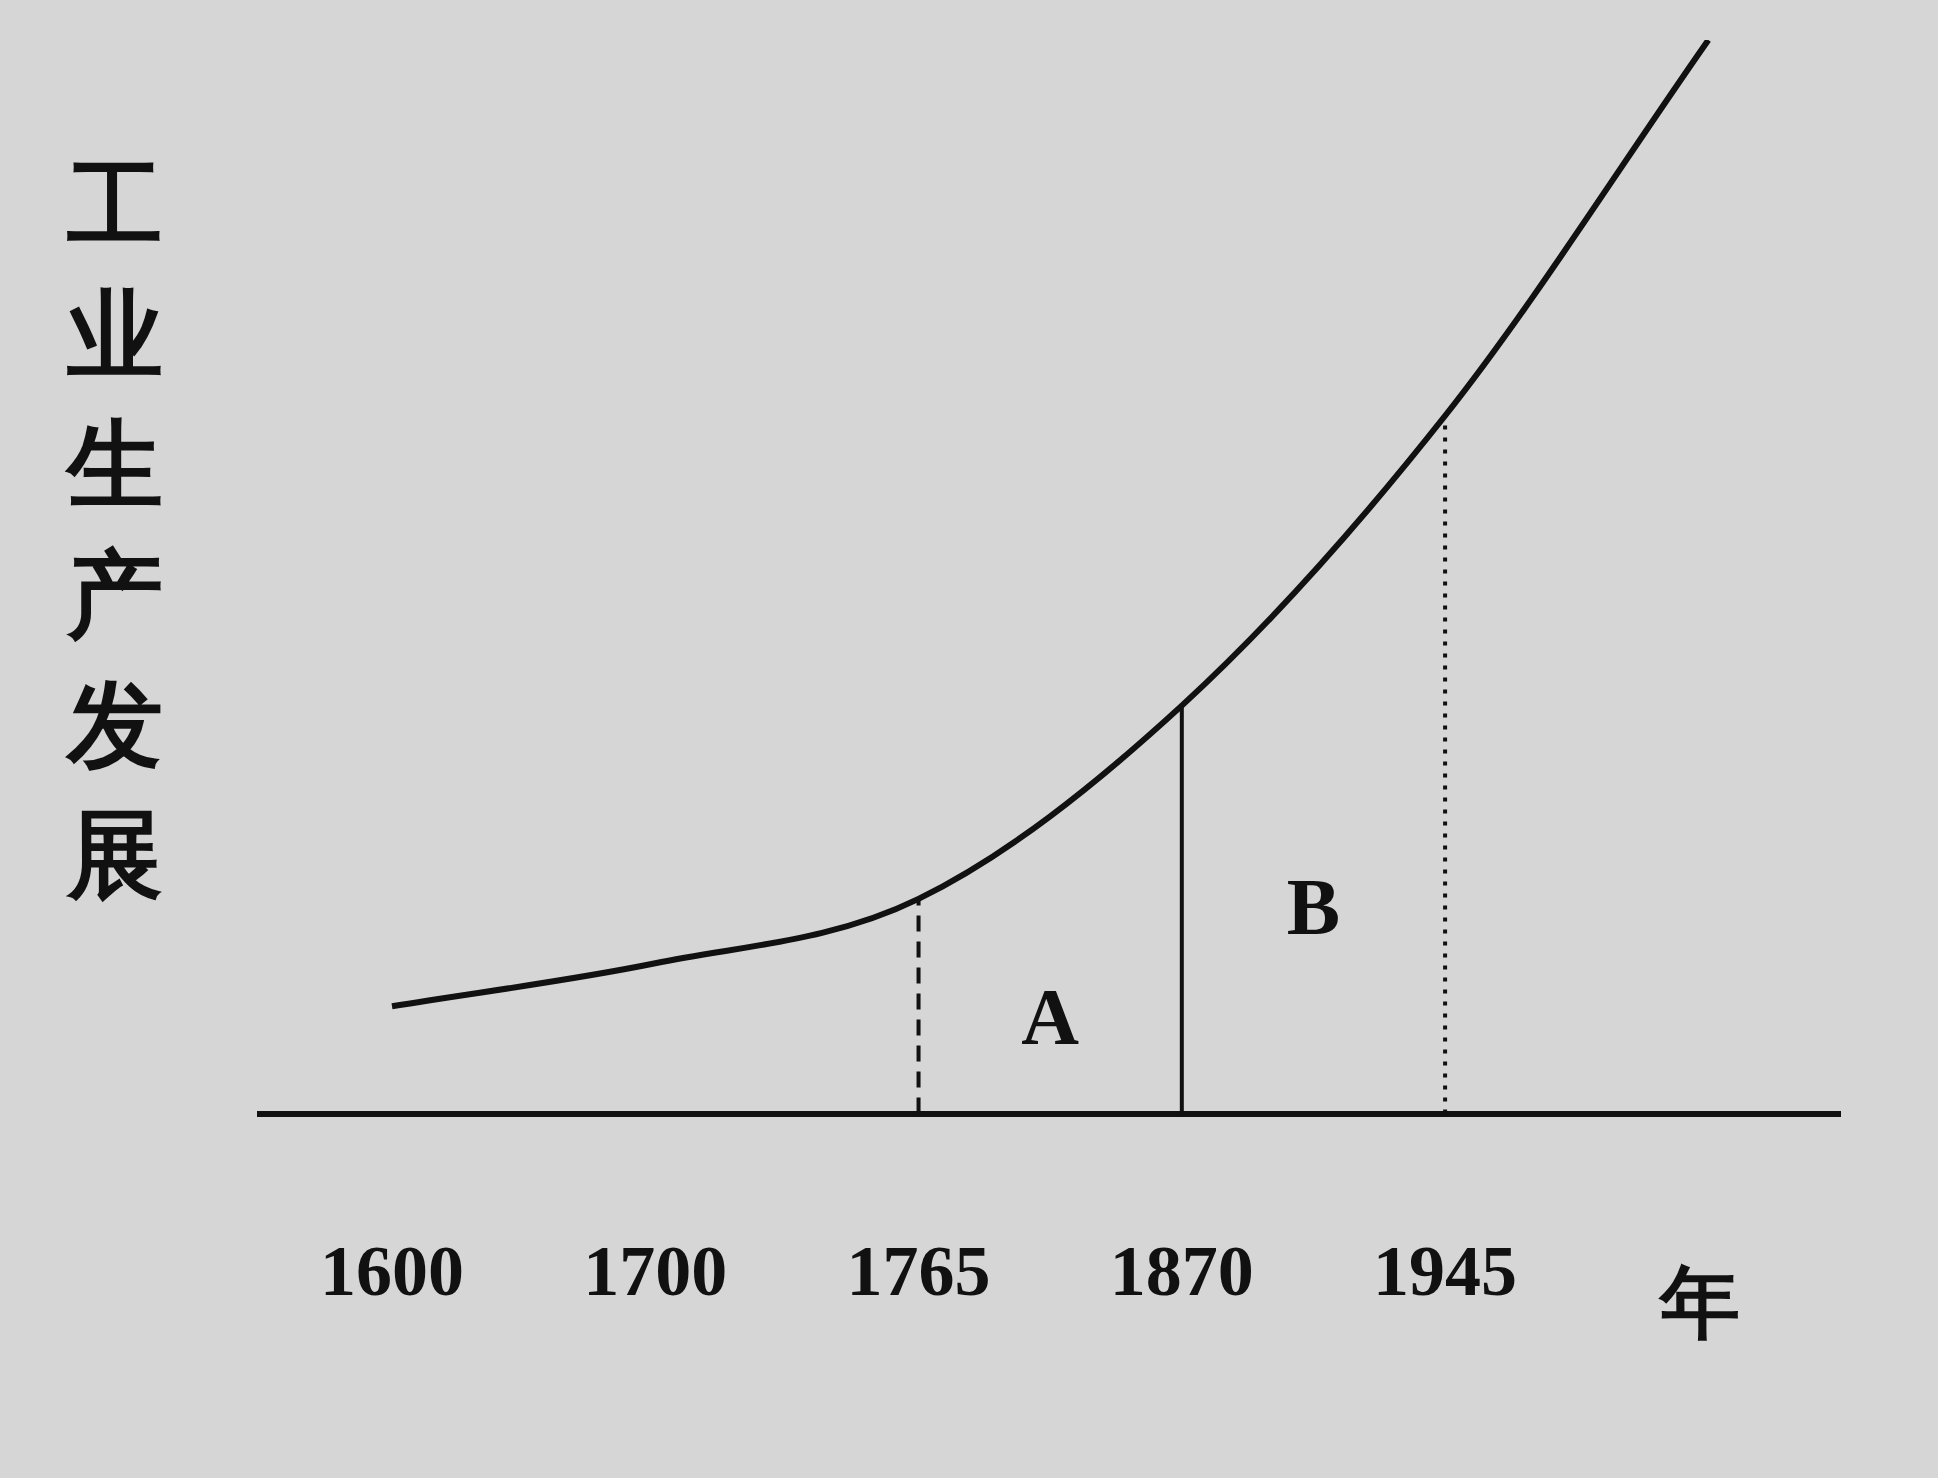 The height and width of the screenshot is (1478, 1938). Describe the element at coordinates (392, 1271) in the screenshot. I see `x-tick-label: 1600` at that location.